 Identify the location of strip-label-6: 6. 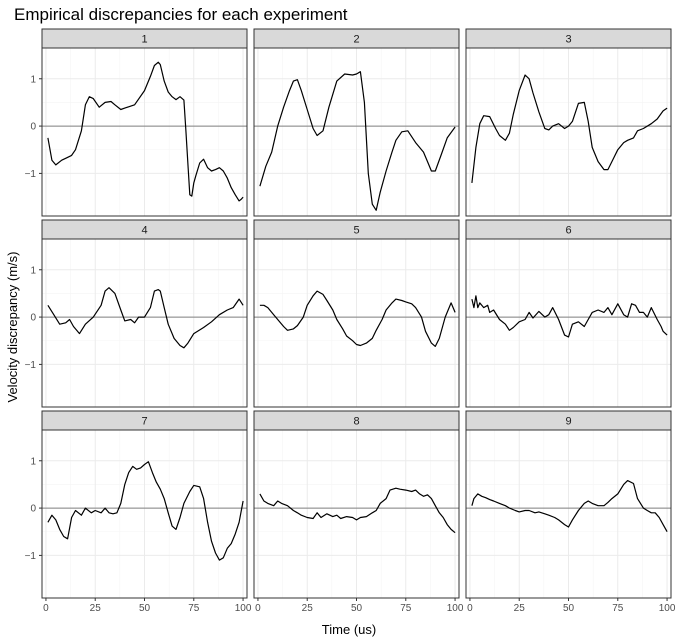
(568, 231).